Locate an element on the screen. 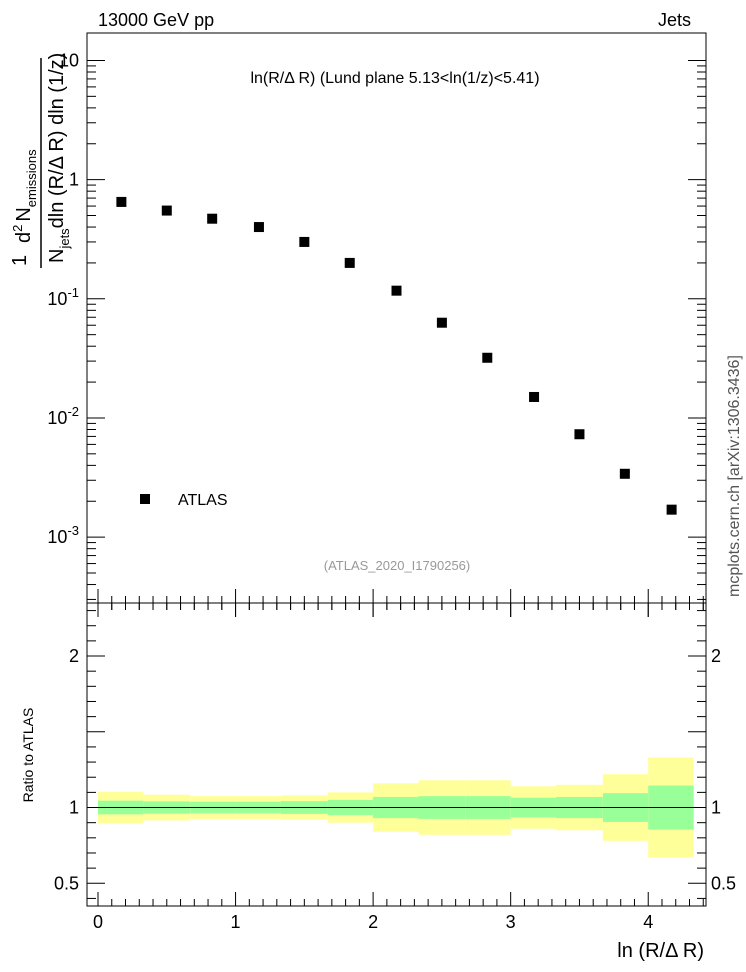 The height and width of the screenshot is (972, 746). main-y-tick-label: 10⁻³ is located at coordinates (63, 535).